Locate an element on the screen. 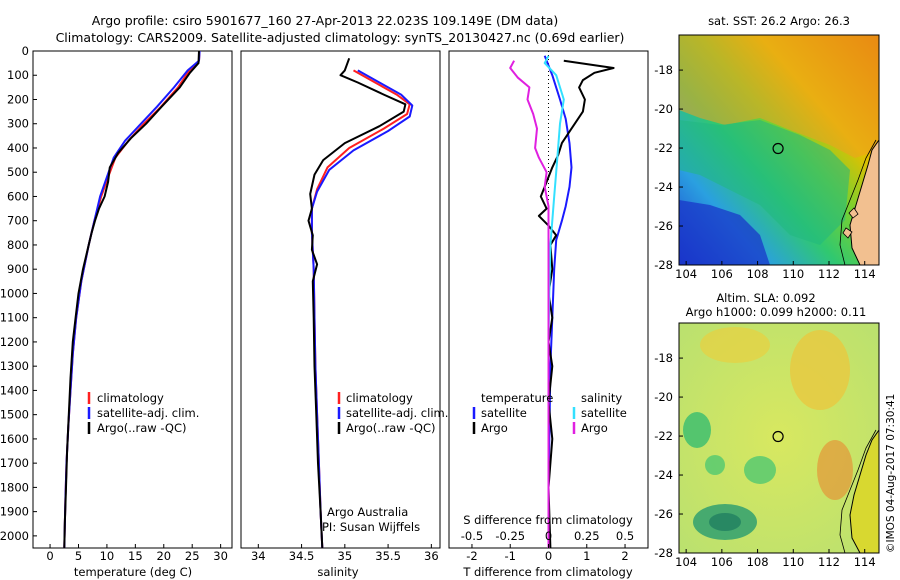 The height and width of the screenshot is (580, 900). sst-map-frame is located at coordinates (779, 150).